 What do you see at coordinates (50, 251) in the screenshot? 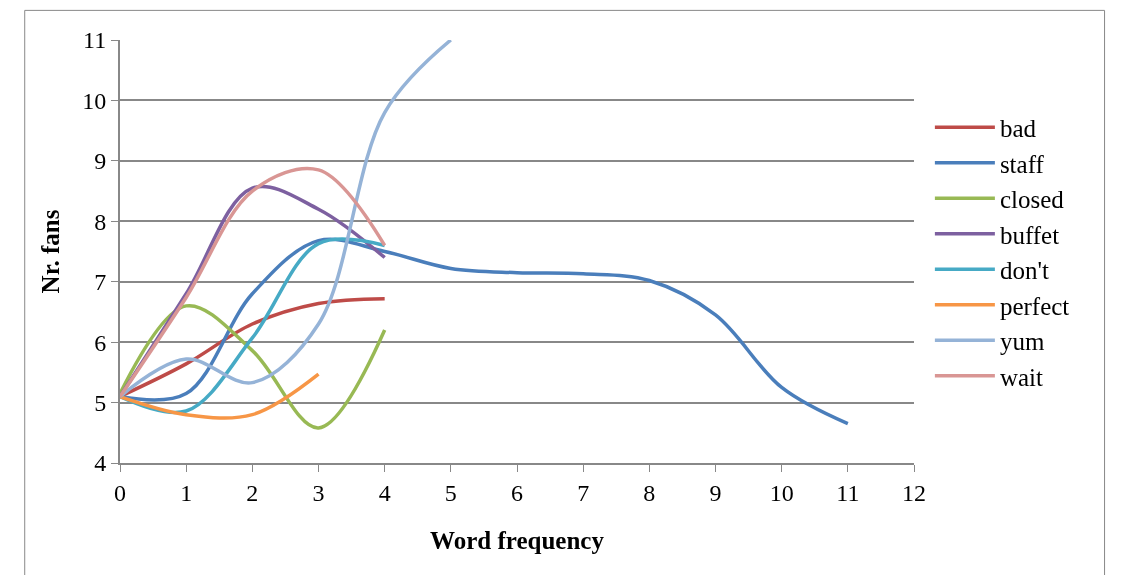
I see `y-axis-title: Nr. fans` at bounding box center [50, 251].